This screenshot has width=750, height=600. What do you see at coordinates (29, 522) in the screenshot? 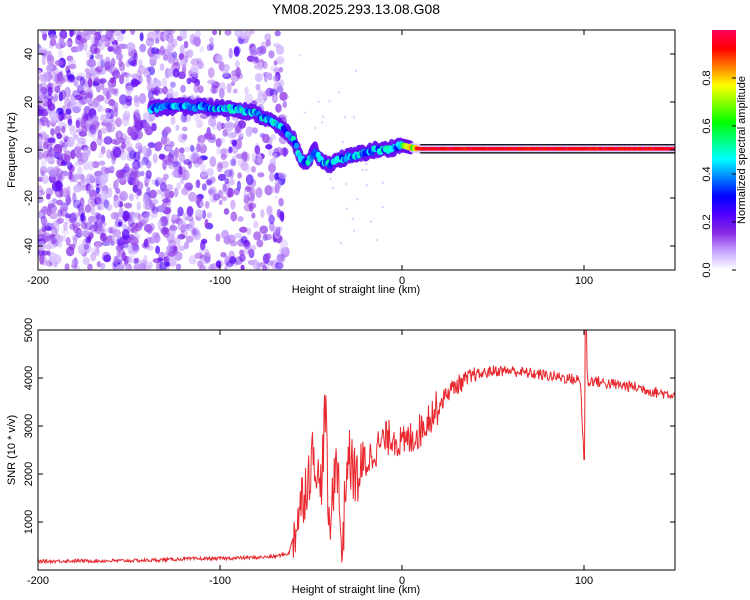
I see `y-tick-label: 1000` at bounding box center [29, 522].